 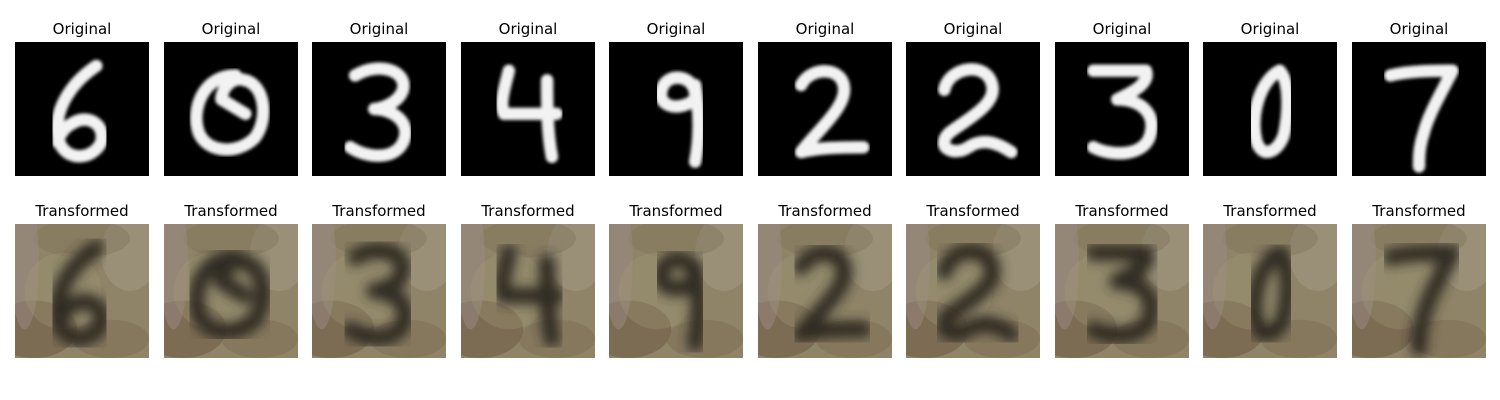 I want to click on tile-background, so click(x=825, y=109).